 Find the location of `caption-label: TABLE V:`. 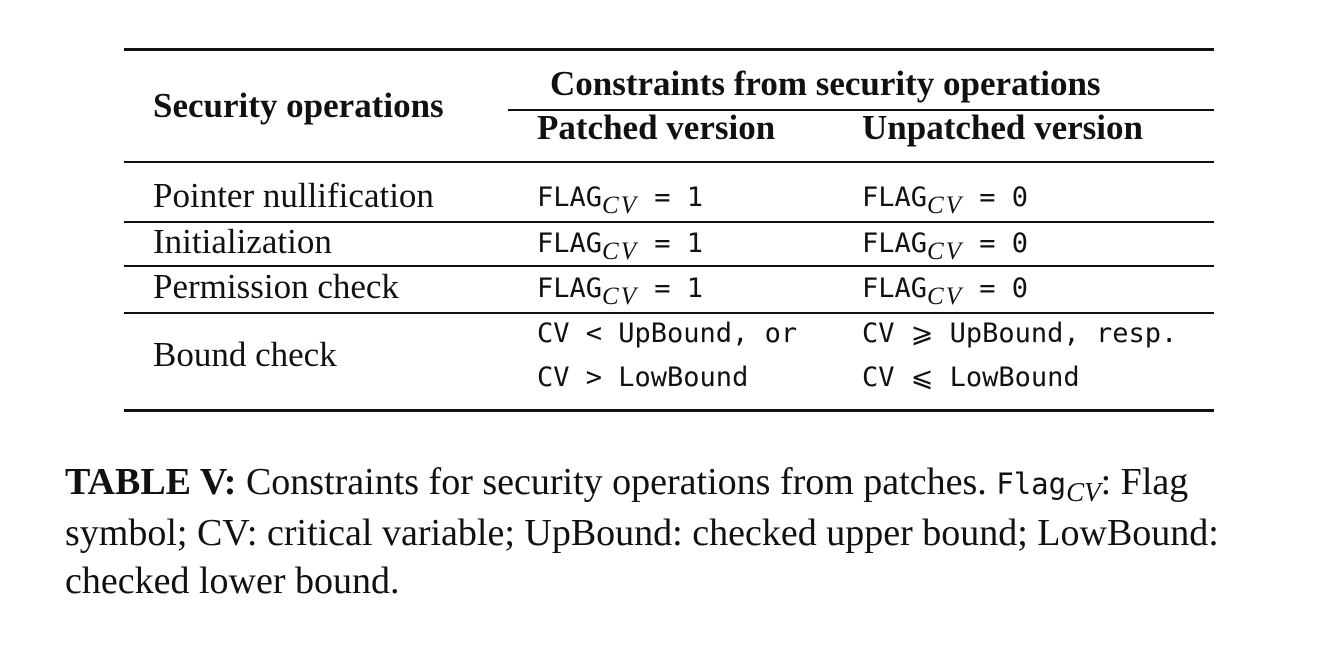

caption-label: TABLE V: is located at coordinates (151, 482).